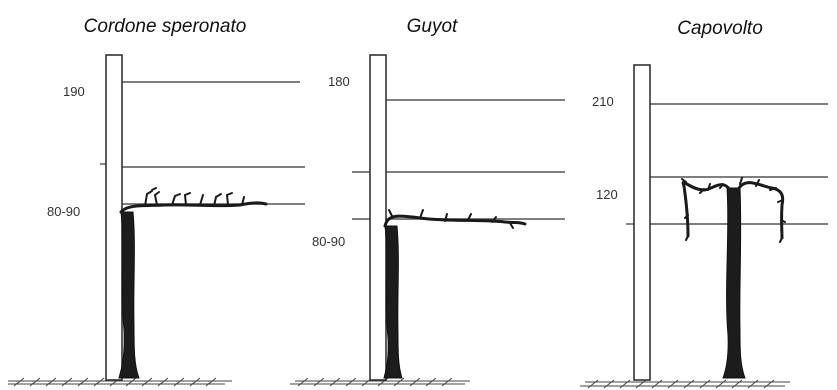 The height and width of the screenshot is (390, 837). What do you see at coordinates (74, 91) in the screenshot?
I see `height-label-190: 190` at bounding box center [74, 91].